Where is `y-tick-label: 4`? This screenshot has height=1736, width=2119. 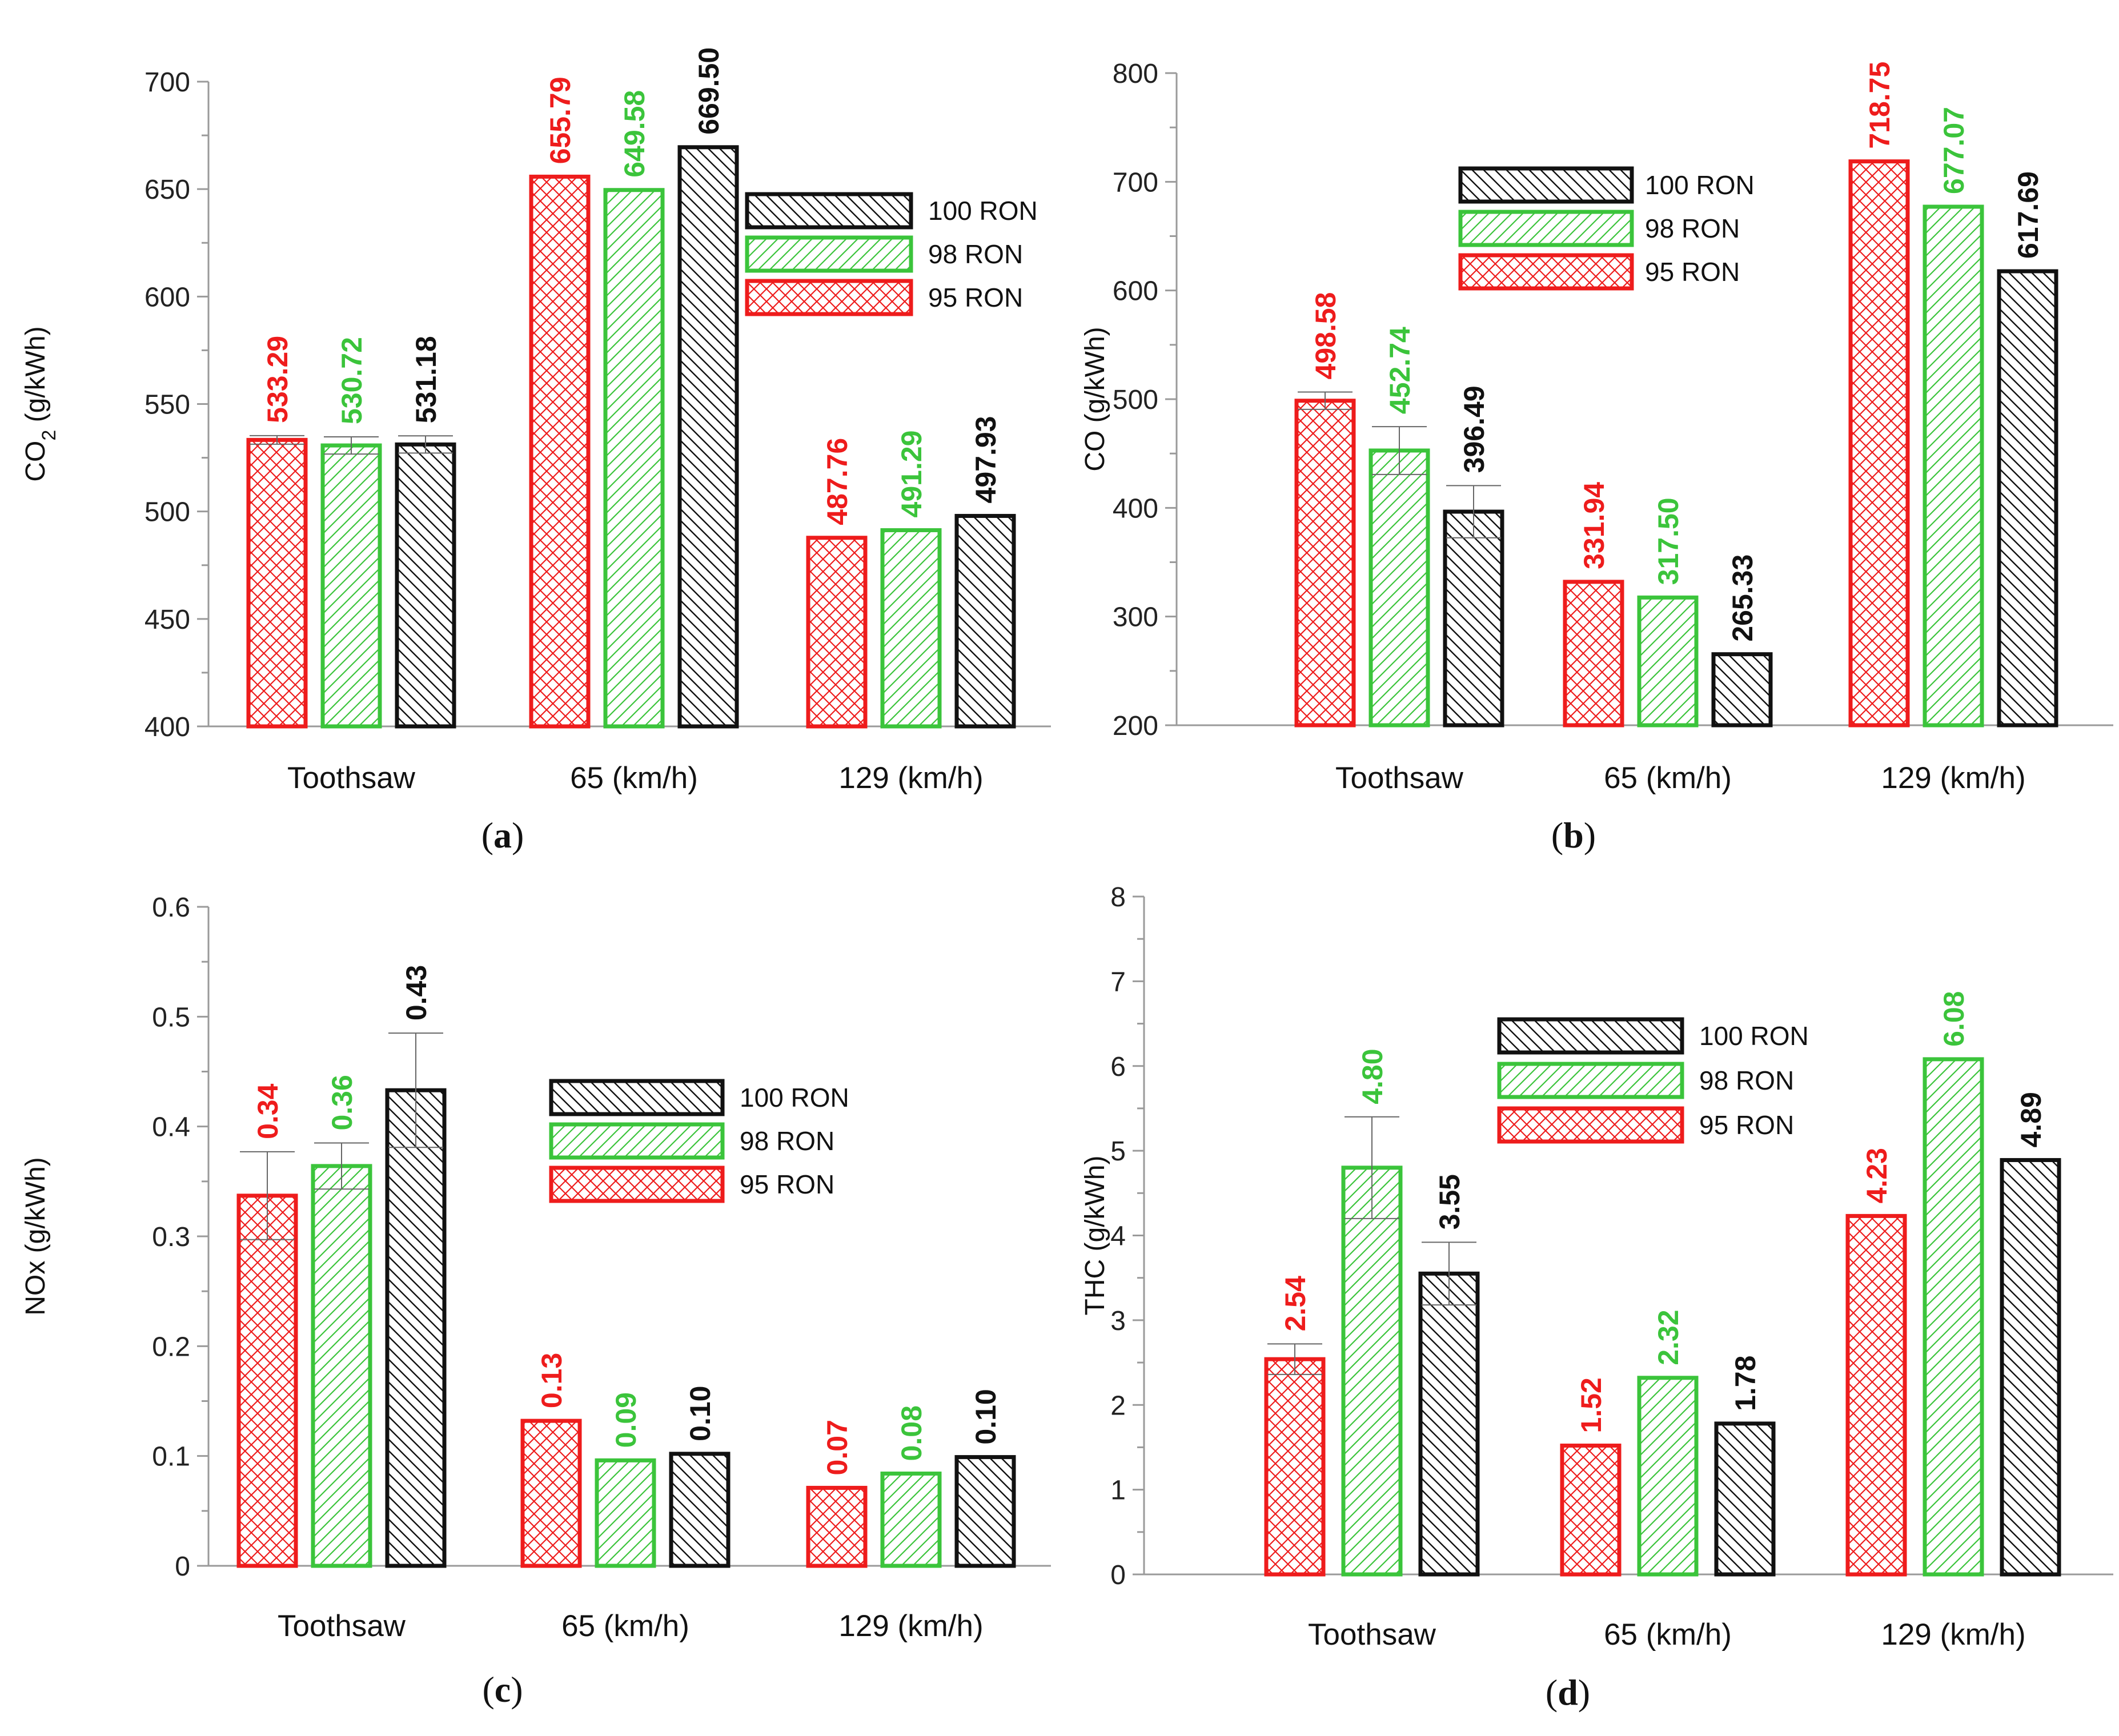 y-tick-label: 4 is located at coordinates (1118, 1236).